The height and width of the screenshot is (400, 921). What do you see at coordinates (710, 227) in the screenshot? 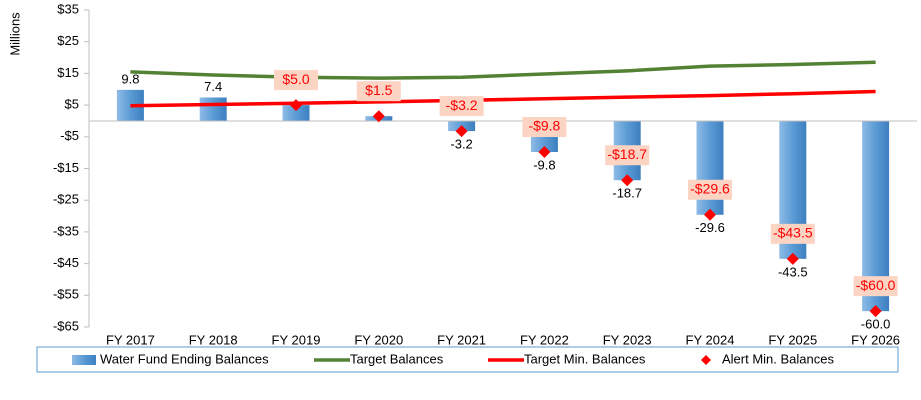
I see `bar-value-label: -29.6` at bounding box center [710, 227].